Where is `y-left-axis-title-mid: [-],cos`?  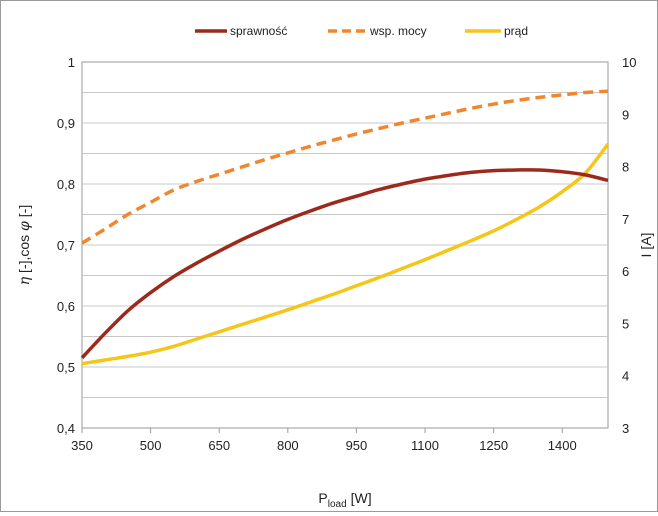
y-left-axis-title-mid: [-],cos is located at coordinates (24, 254).